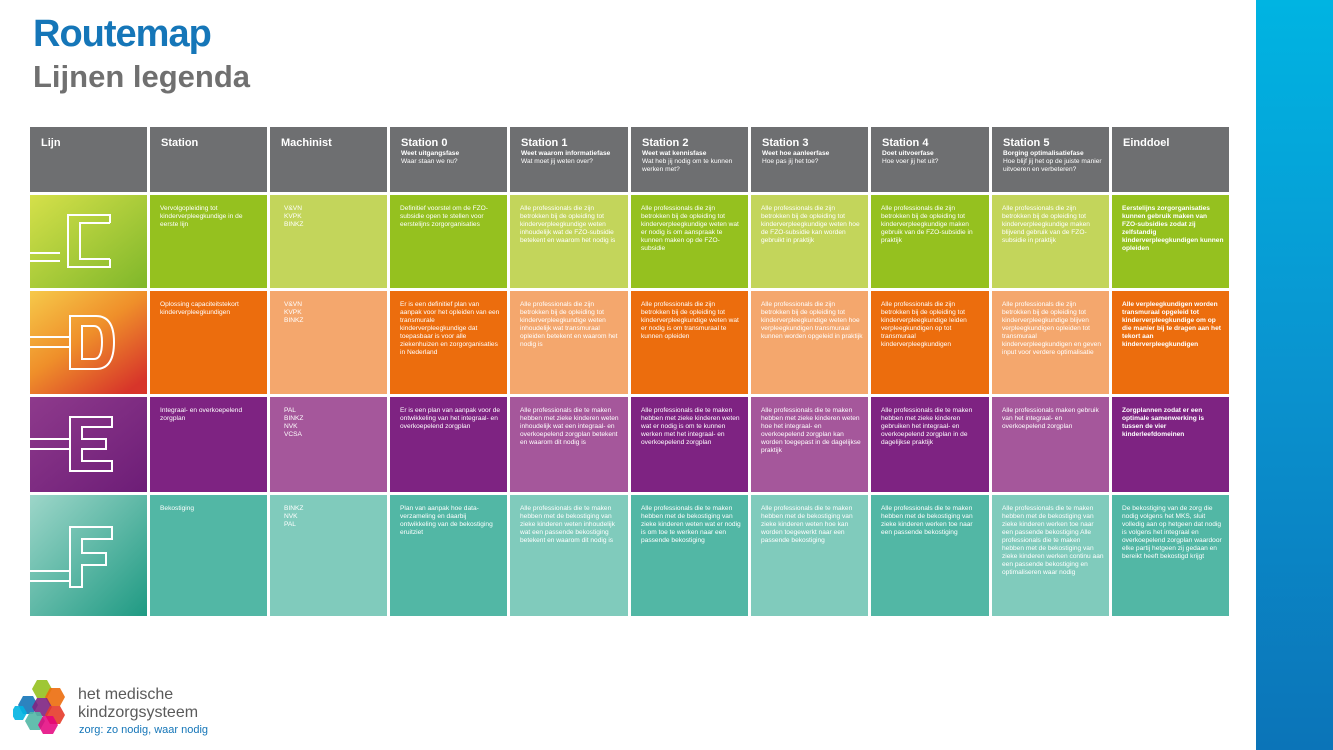 The image size is (1333, 750). What do you see at coordinates (180, 143) in the screenshot?
I see `header-label: Station` at bounding box center [180, 143].